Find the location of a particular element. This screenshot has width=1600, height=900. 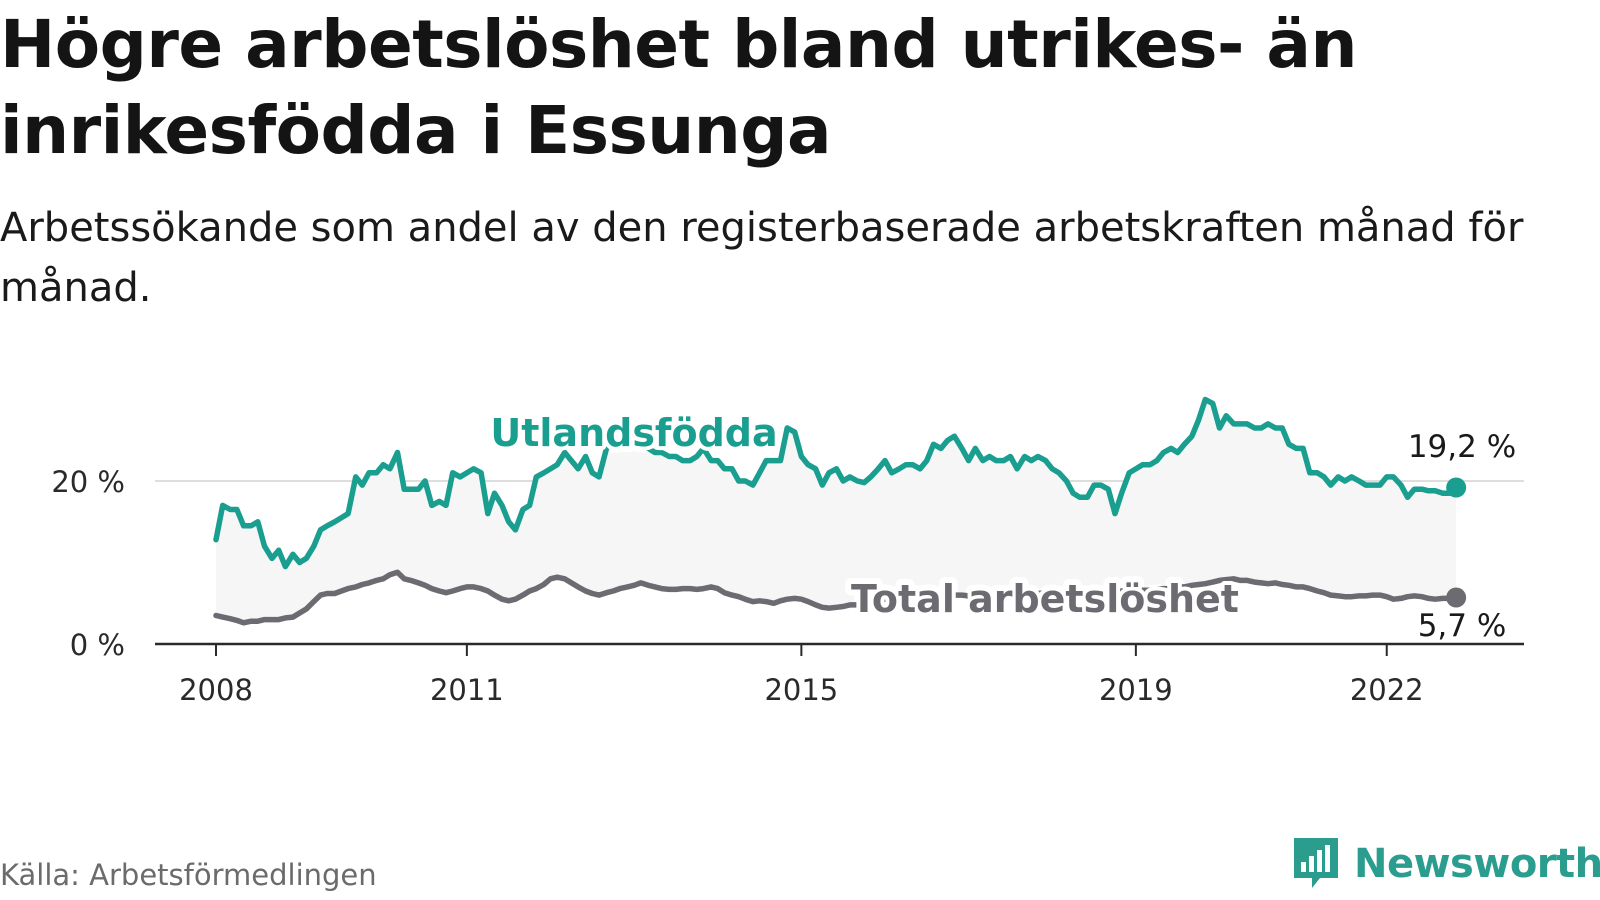

series-label-halo: Utlandsfödda is located at coordinates (633, 433).